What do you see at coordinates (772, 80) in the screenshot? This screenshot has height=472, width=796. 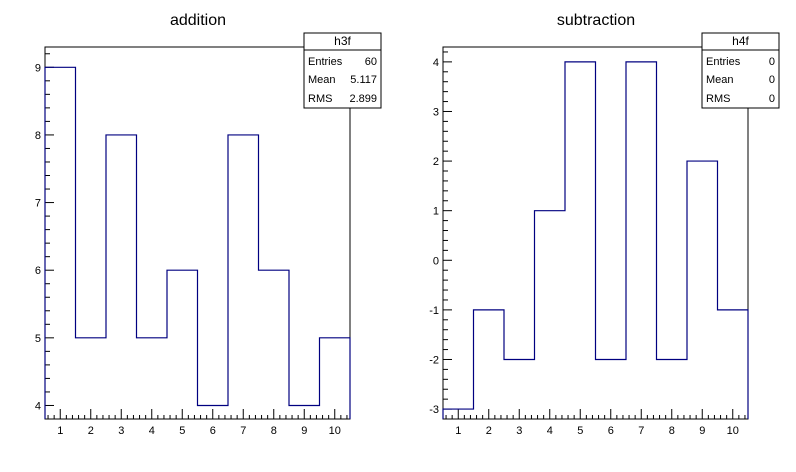 I see `stats-mean-value: 0` at bounding box center [772, 80].